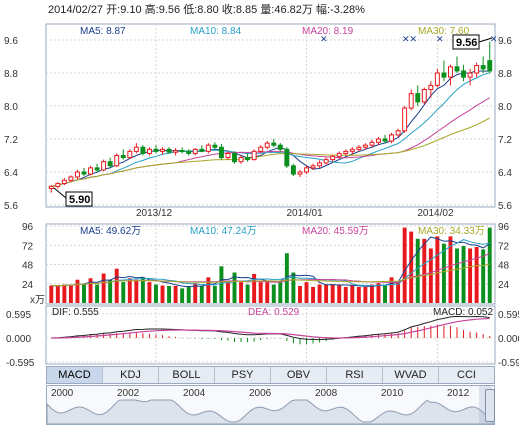 The image size is (519, 429). What do you see at coordinates (505, 140) in the screenshot?
I see `price-tick-right: 7.2` at bounding box center [505, 140].